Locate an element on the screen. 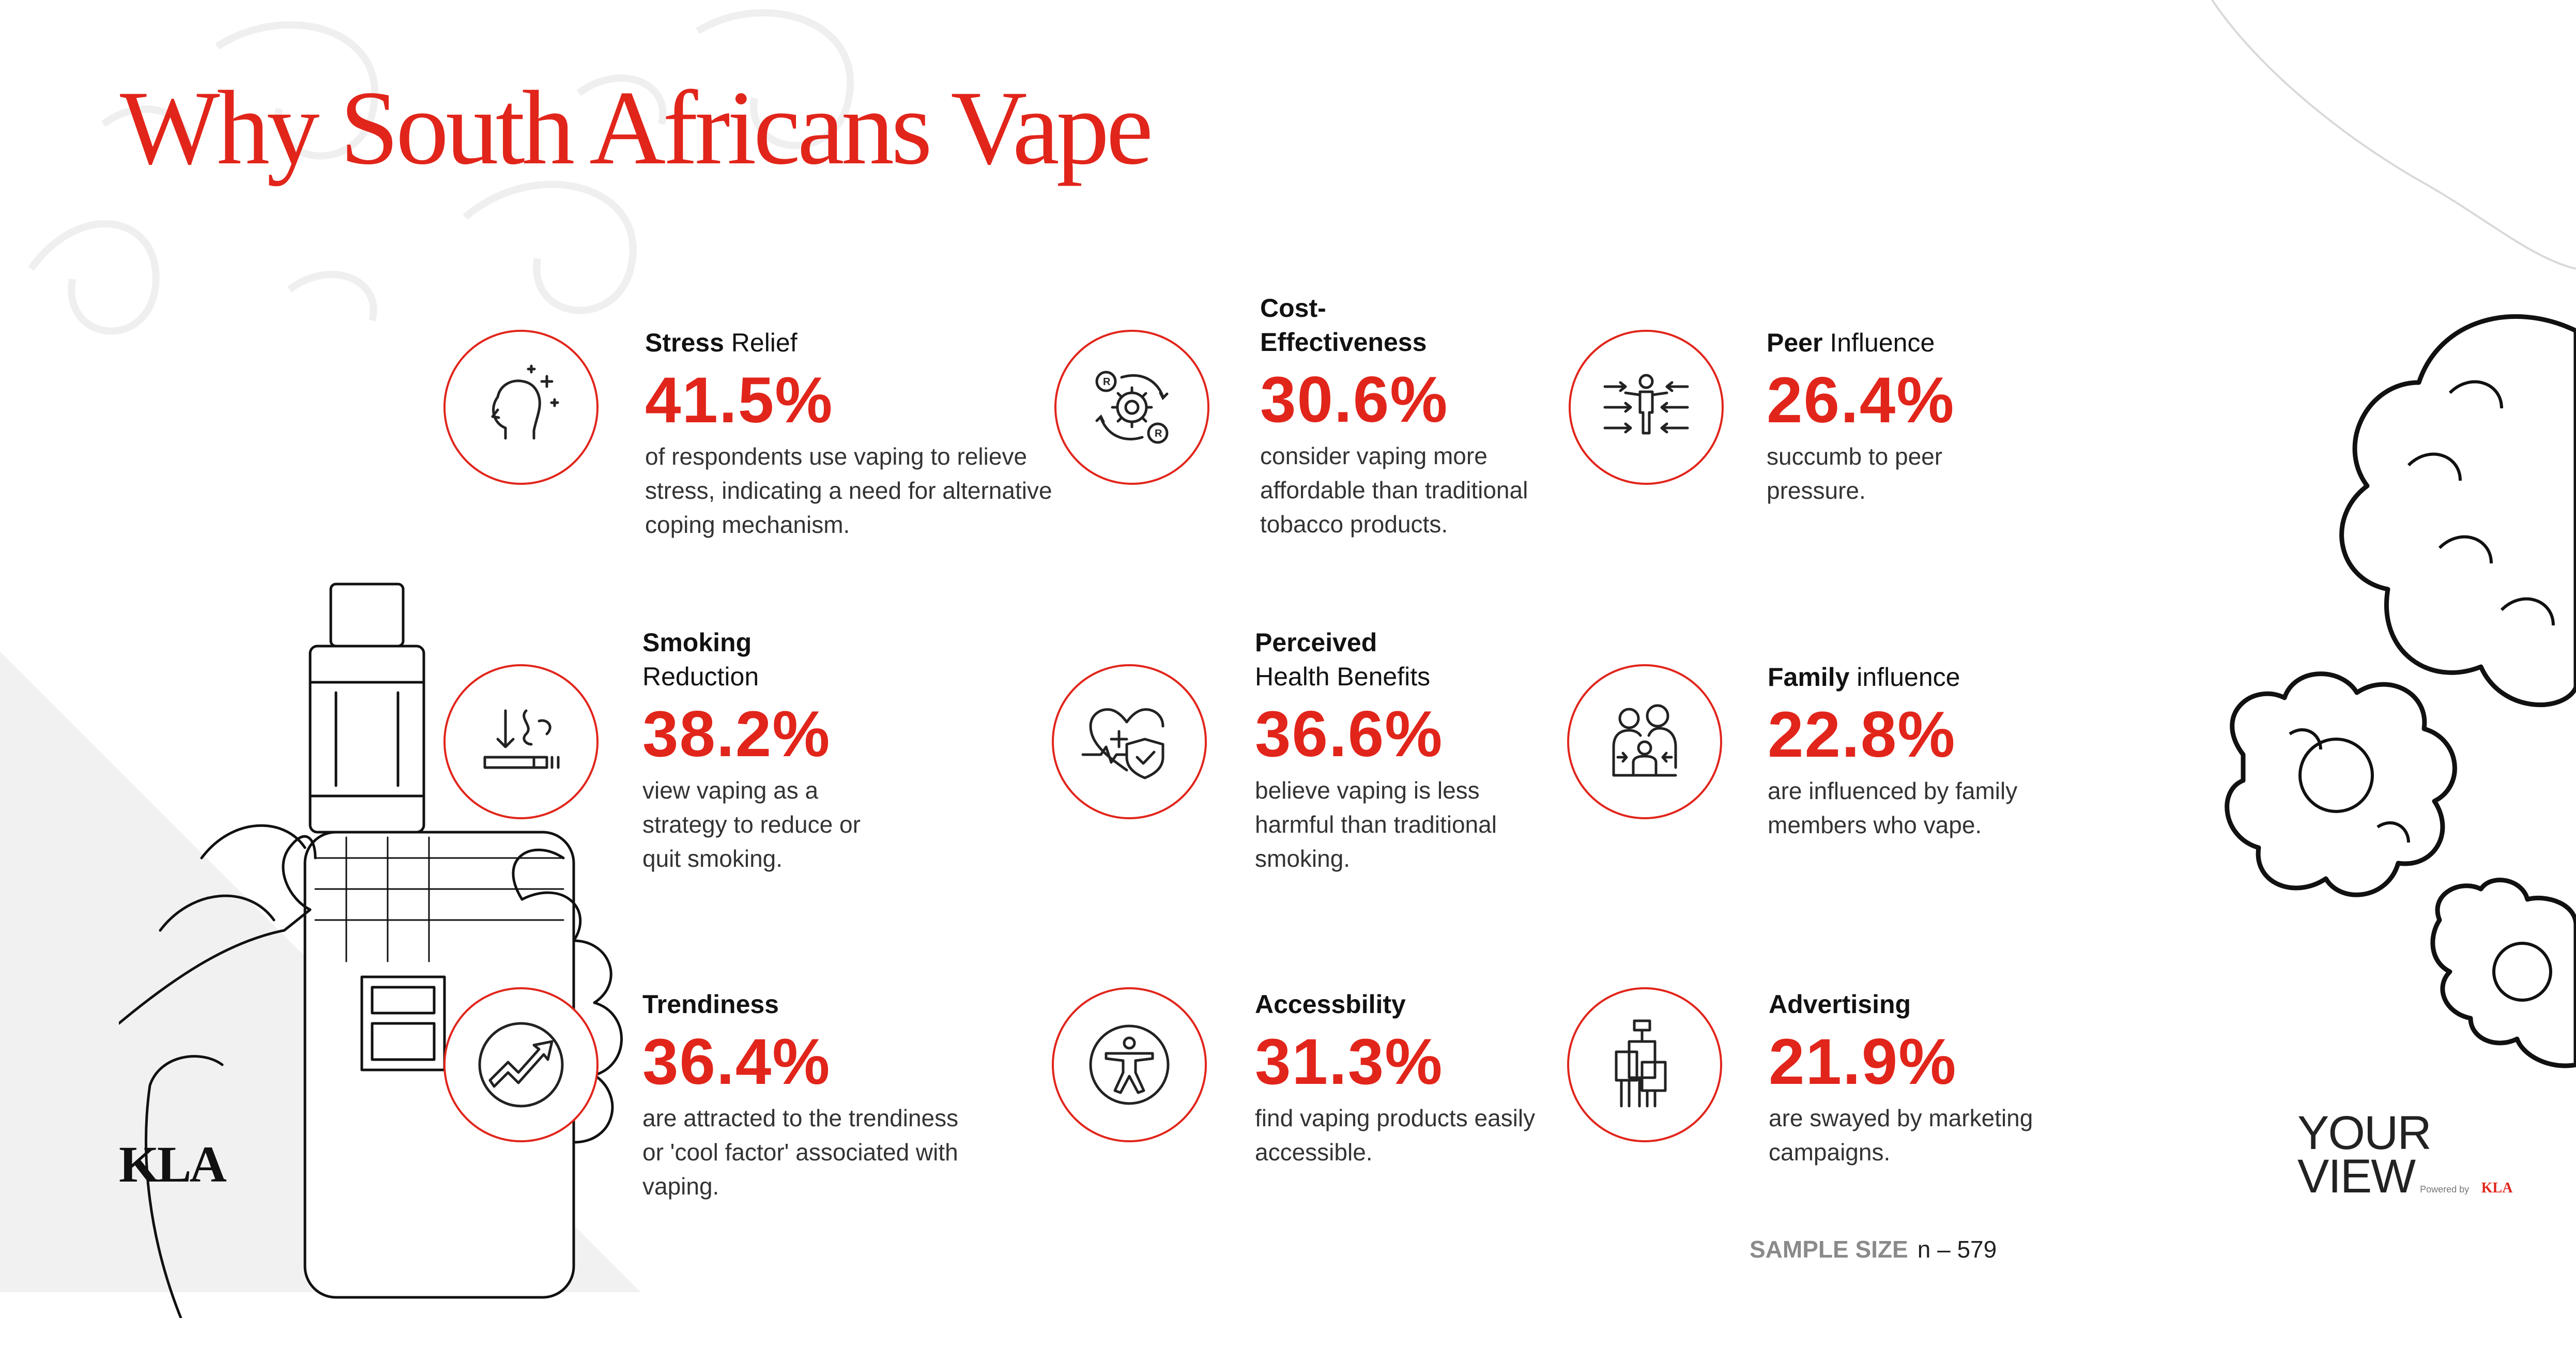 This screenshot has height=1348, width=2576. yourview-powered: Powered by is located at coordinates (2445, 1189).